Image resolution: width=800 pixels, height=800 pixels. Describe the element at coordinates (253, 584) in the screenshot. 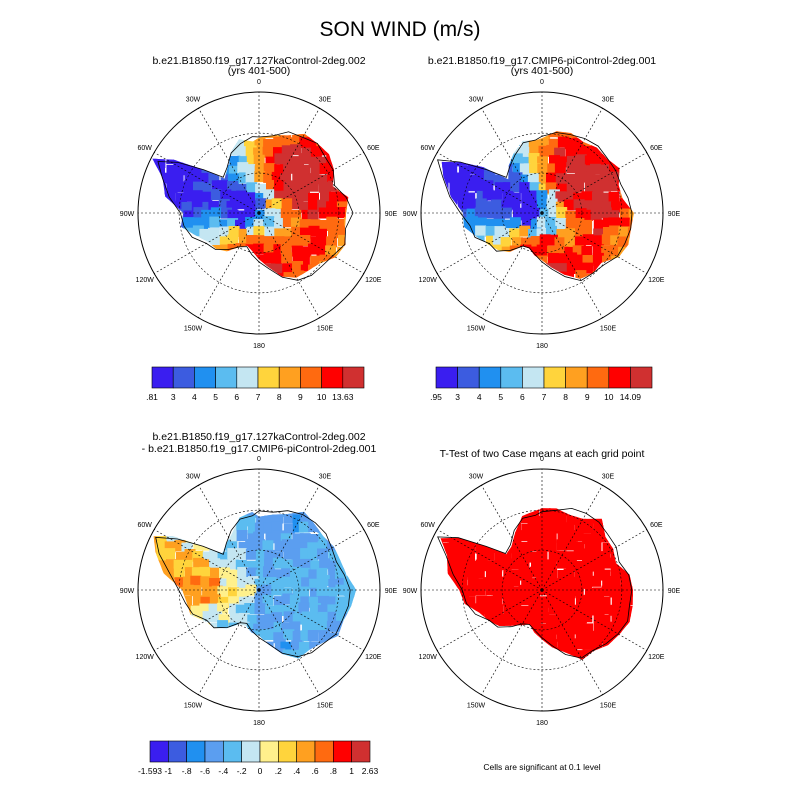

I see `coastline` at that location.